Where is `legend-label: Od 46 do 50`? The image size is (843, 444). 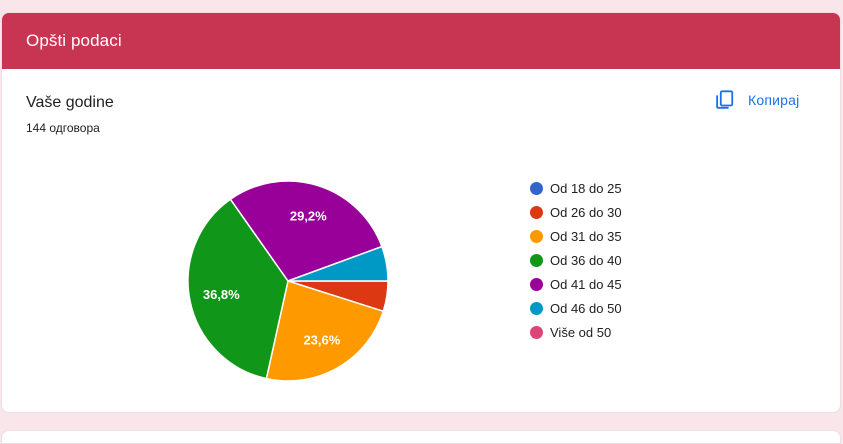 legend-label: Od 46 do 50 is located at coordinates (586, 308).